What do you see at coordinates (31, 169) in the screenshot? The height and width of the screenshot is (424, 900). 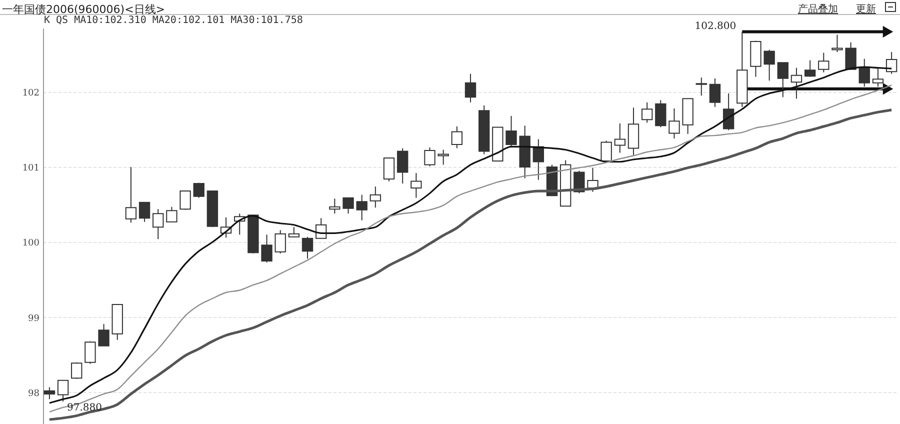 I see `y-tick-label: 101` at bounding box center [31, 169].